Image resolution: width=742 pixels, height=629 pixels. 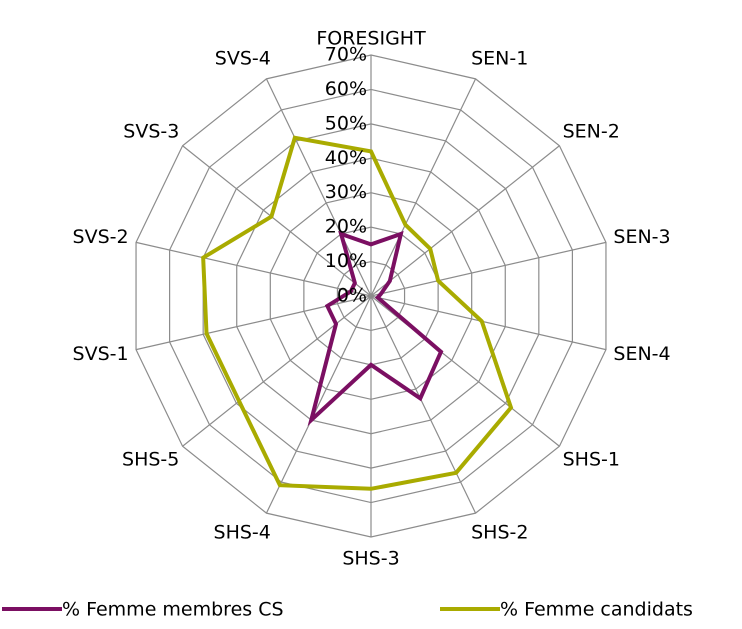 I want to click on legend-label: % Femme candidats, so click(x=596, y=610).